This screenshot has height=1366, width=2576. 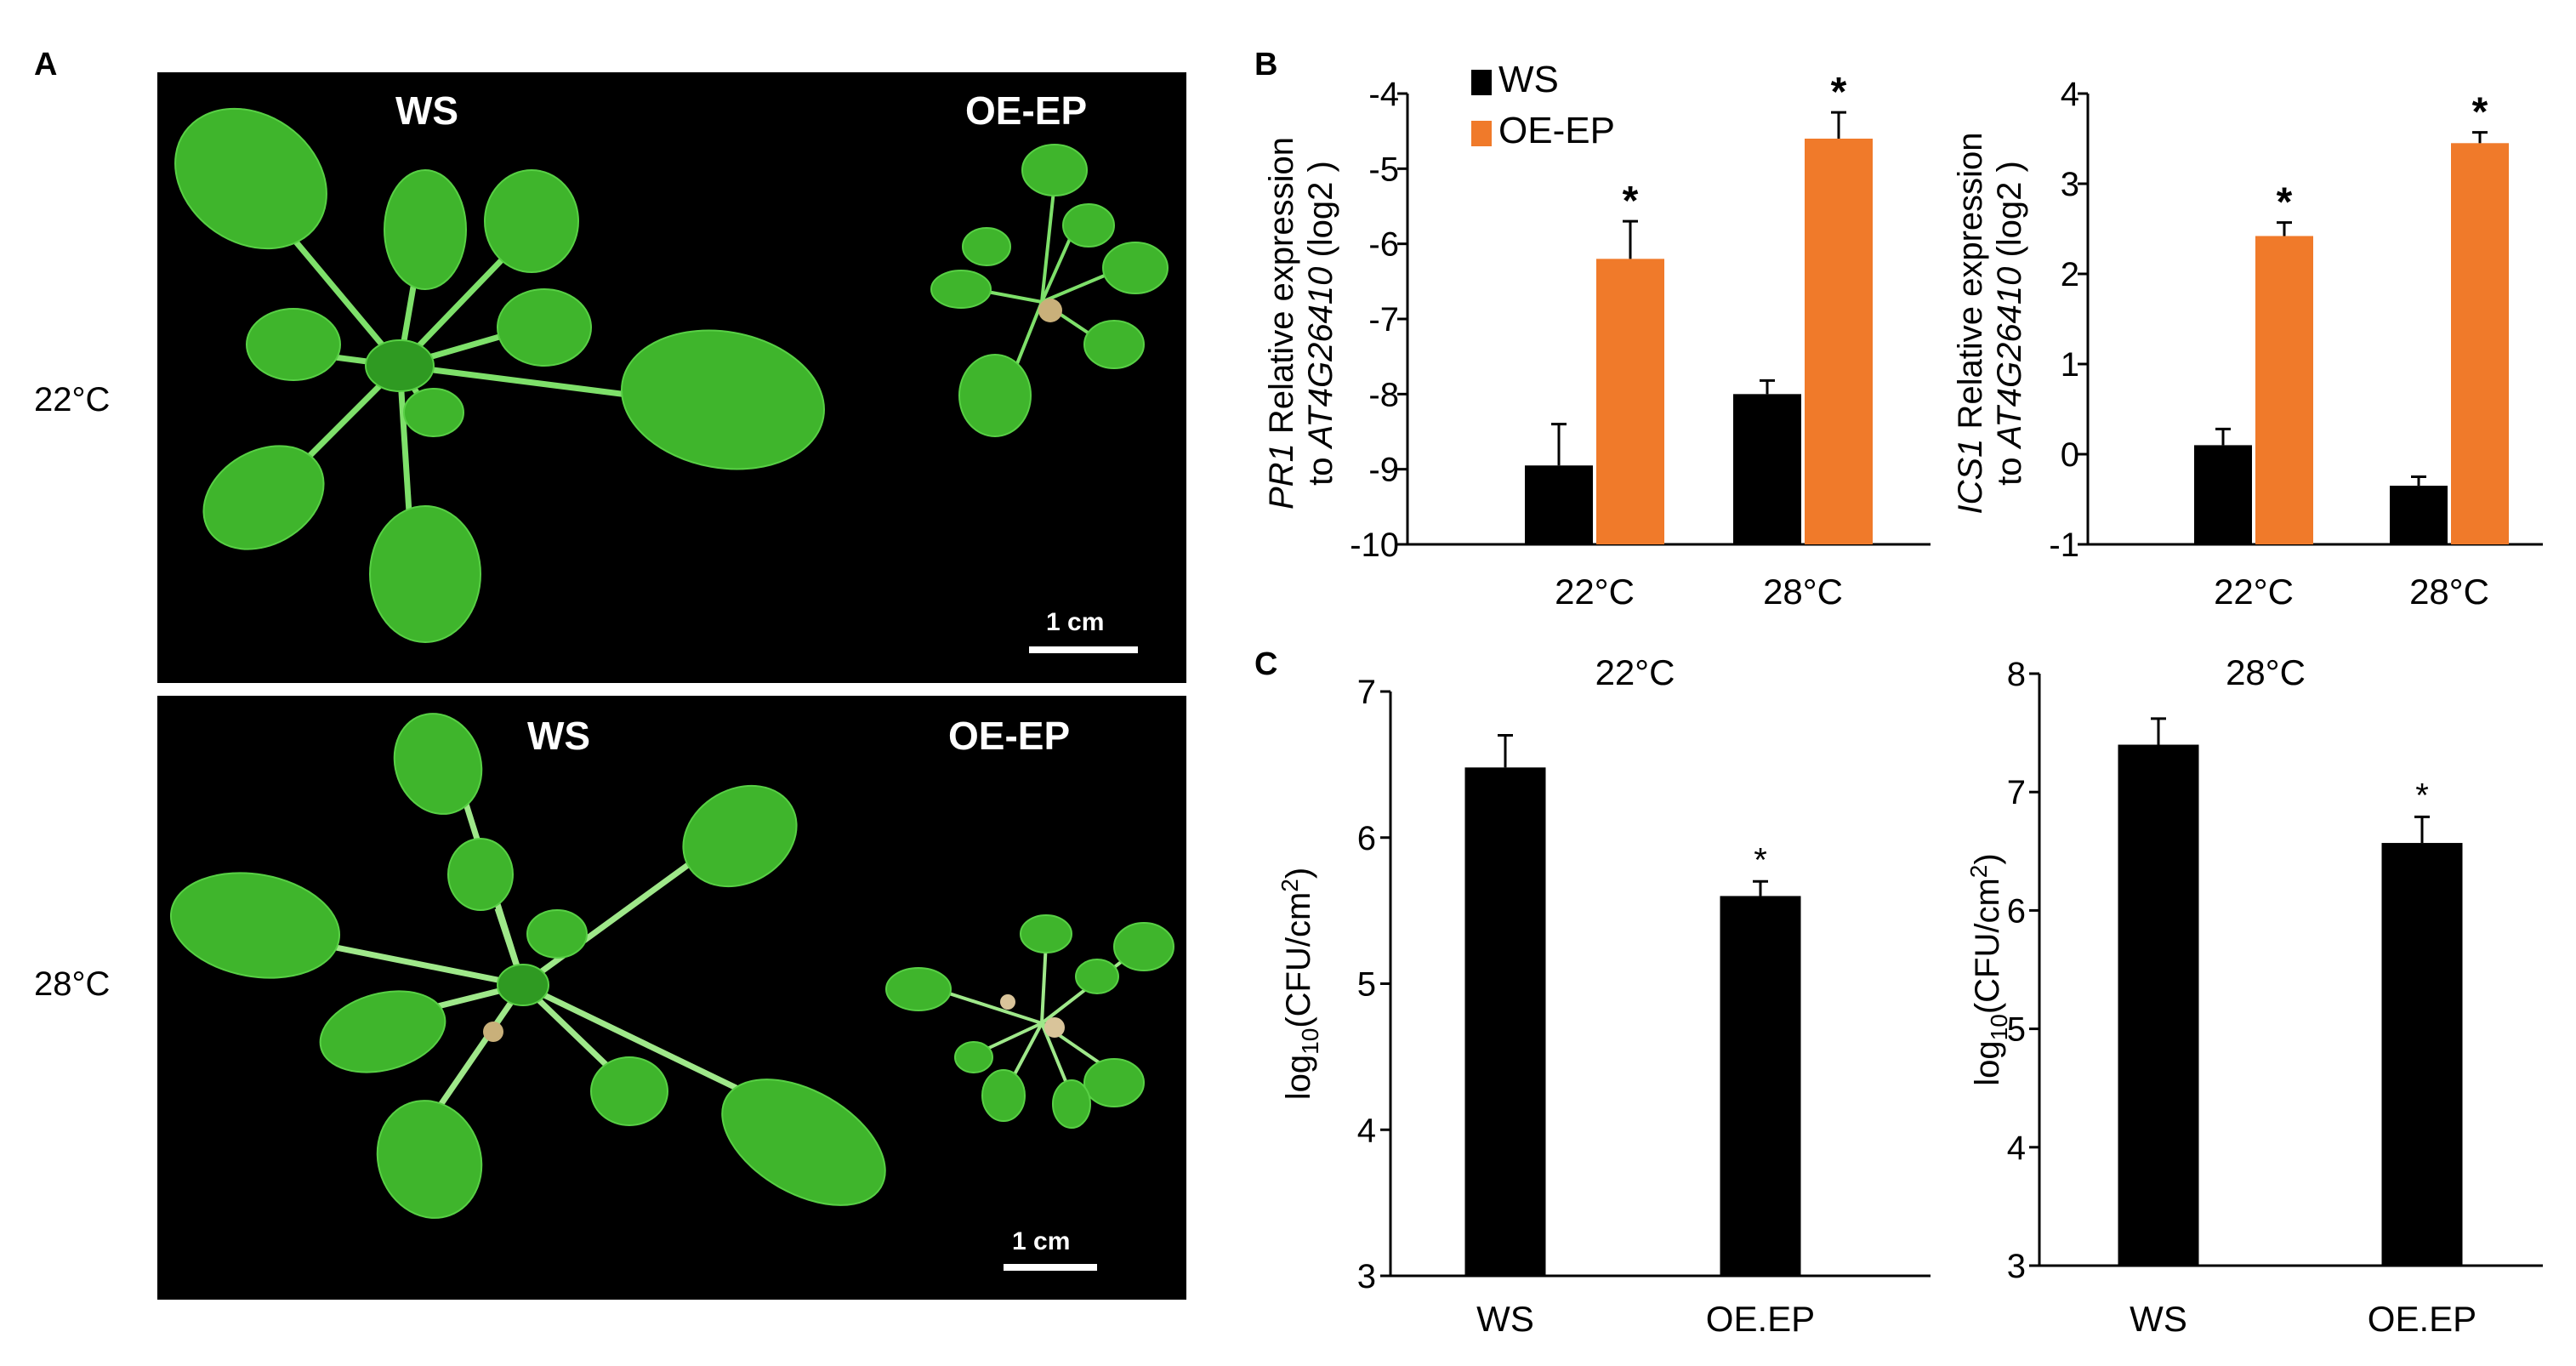 What do you see at coordinates (1298, 1077) in the screenshot?
I see `c1-ylabel-log: log` at bounding box center [1298, 1077].